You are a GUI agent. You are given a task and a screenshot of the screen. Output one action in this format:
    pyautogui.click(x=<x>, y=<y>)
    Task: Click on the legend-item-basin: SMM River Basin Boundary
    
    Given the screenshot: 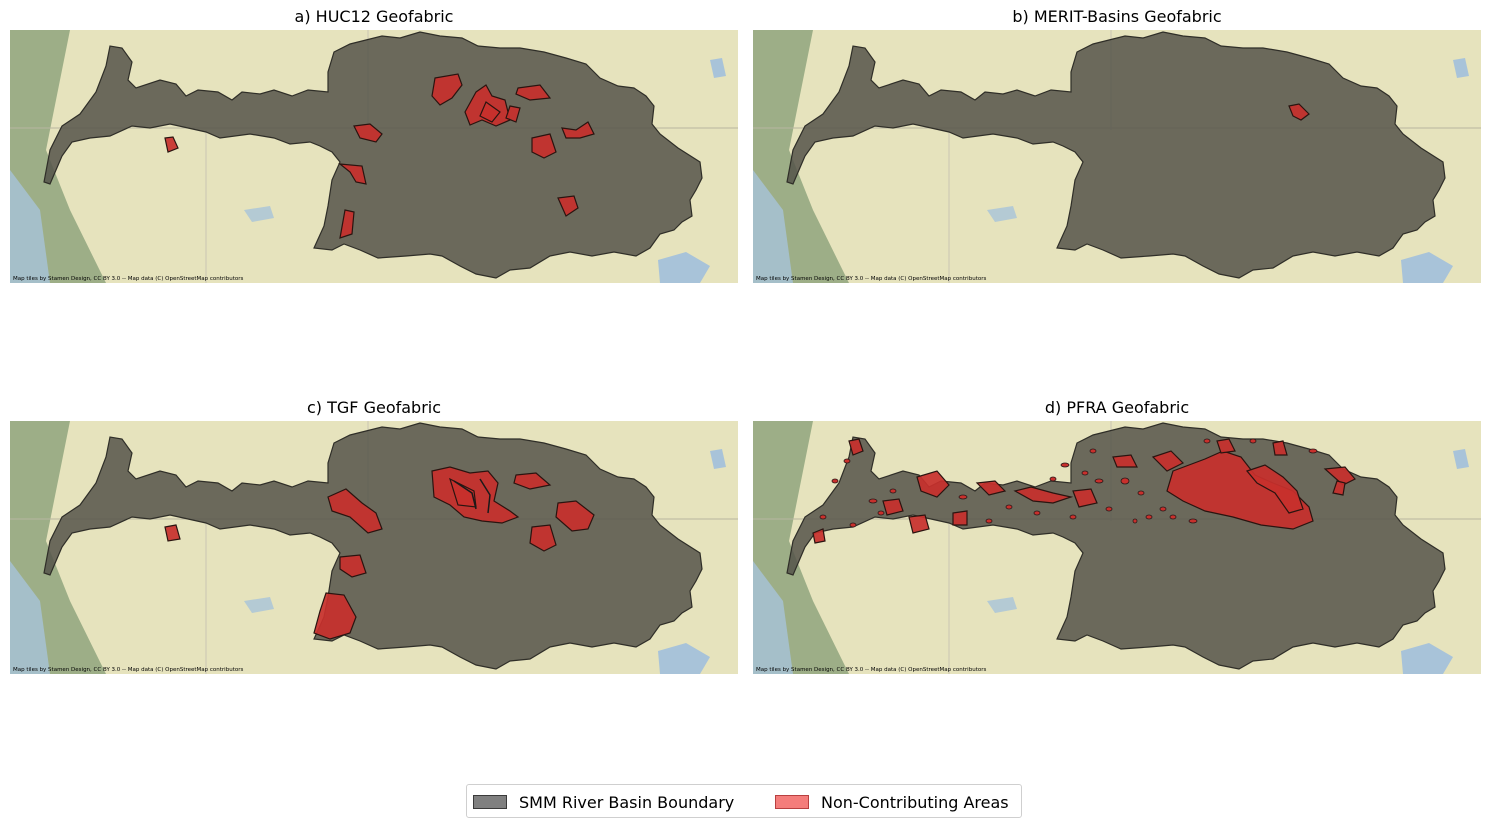 What is the action you would take?
    pyautogui.click(x=604, y=802)
    